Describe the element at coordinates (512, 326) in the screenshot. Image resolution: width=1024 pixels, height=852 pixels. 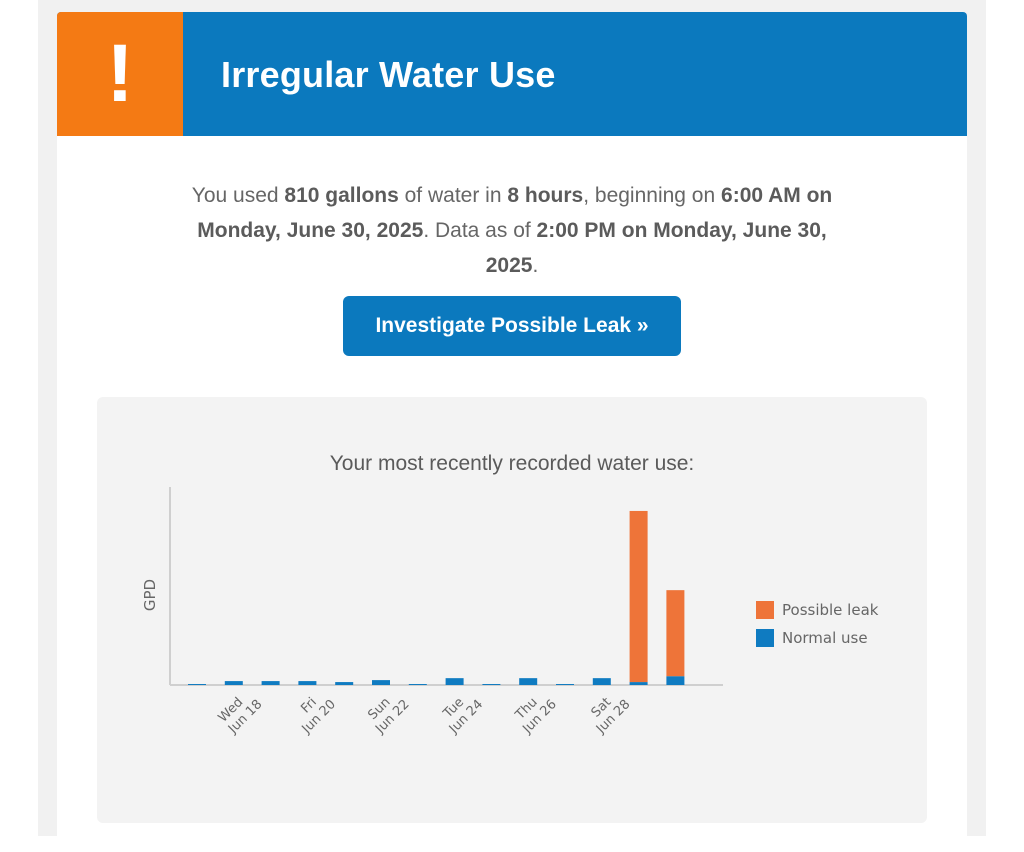
I see `investigate-leak-button: Investigate Possible Leak »` at that location.